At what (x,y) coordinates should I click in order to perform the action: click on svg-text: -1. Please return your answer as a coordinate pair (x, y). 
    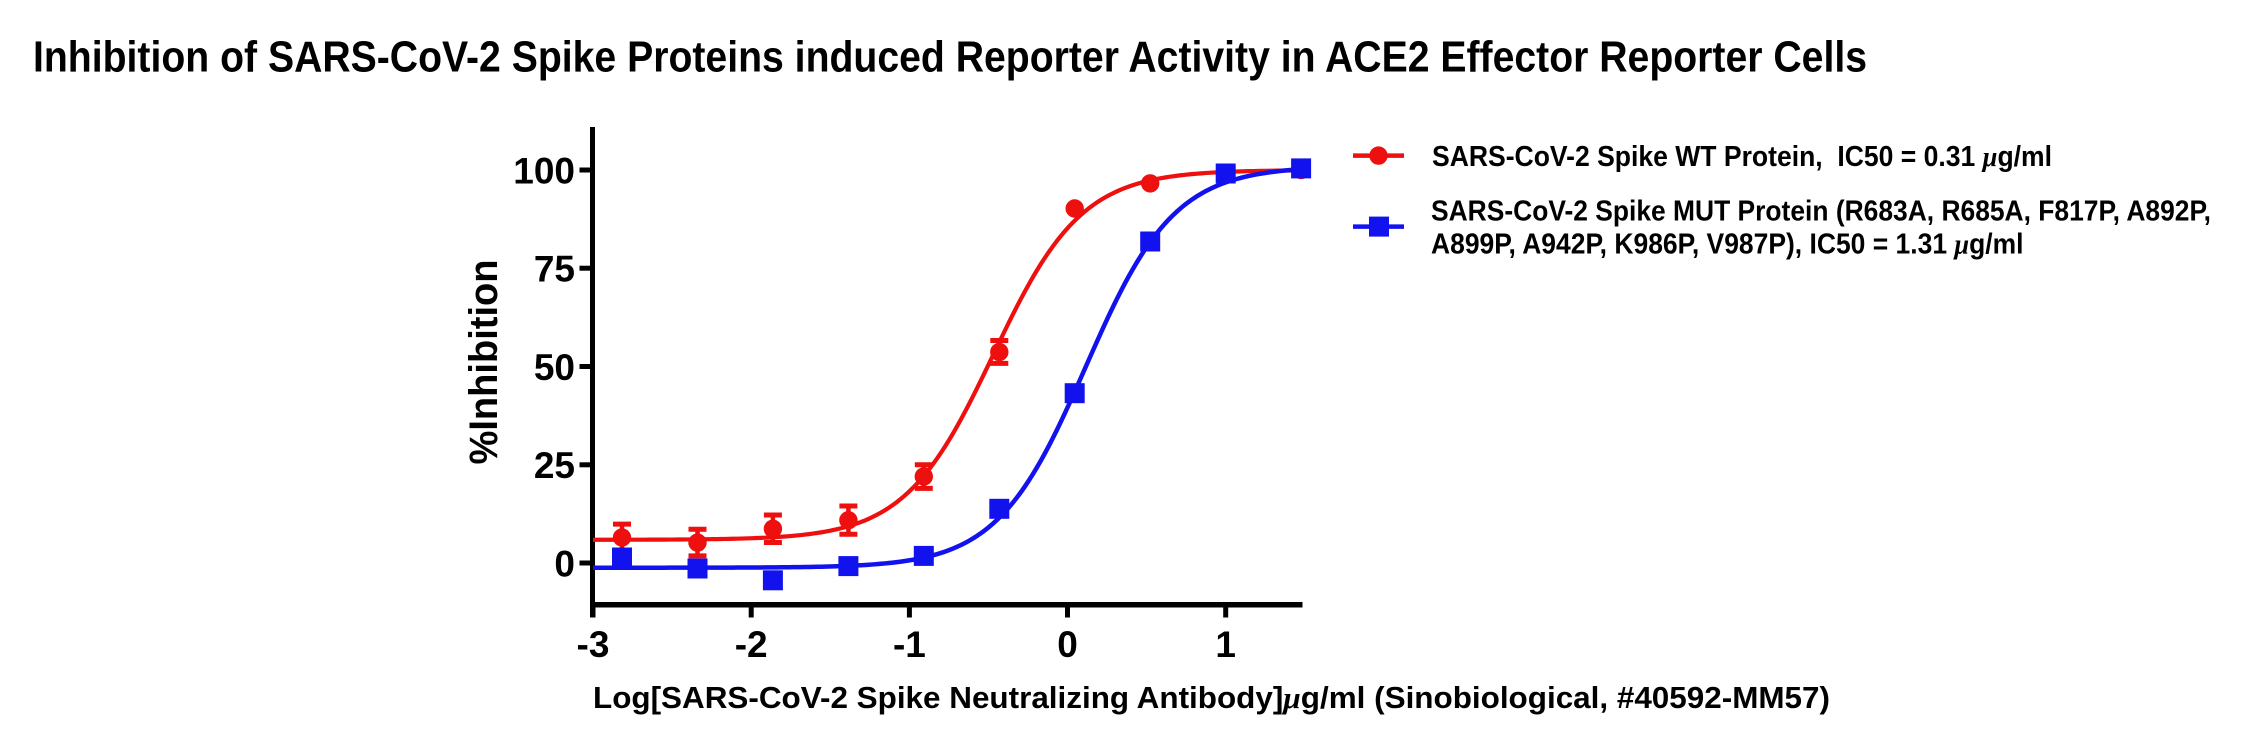
    Looking at the image, I should click on (909, 644).